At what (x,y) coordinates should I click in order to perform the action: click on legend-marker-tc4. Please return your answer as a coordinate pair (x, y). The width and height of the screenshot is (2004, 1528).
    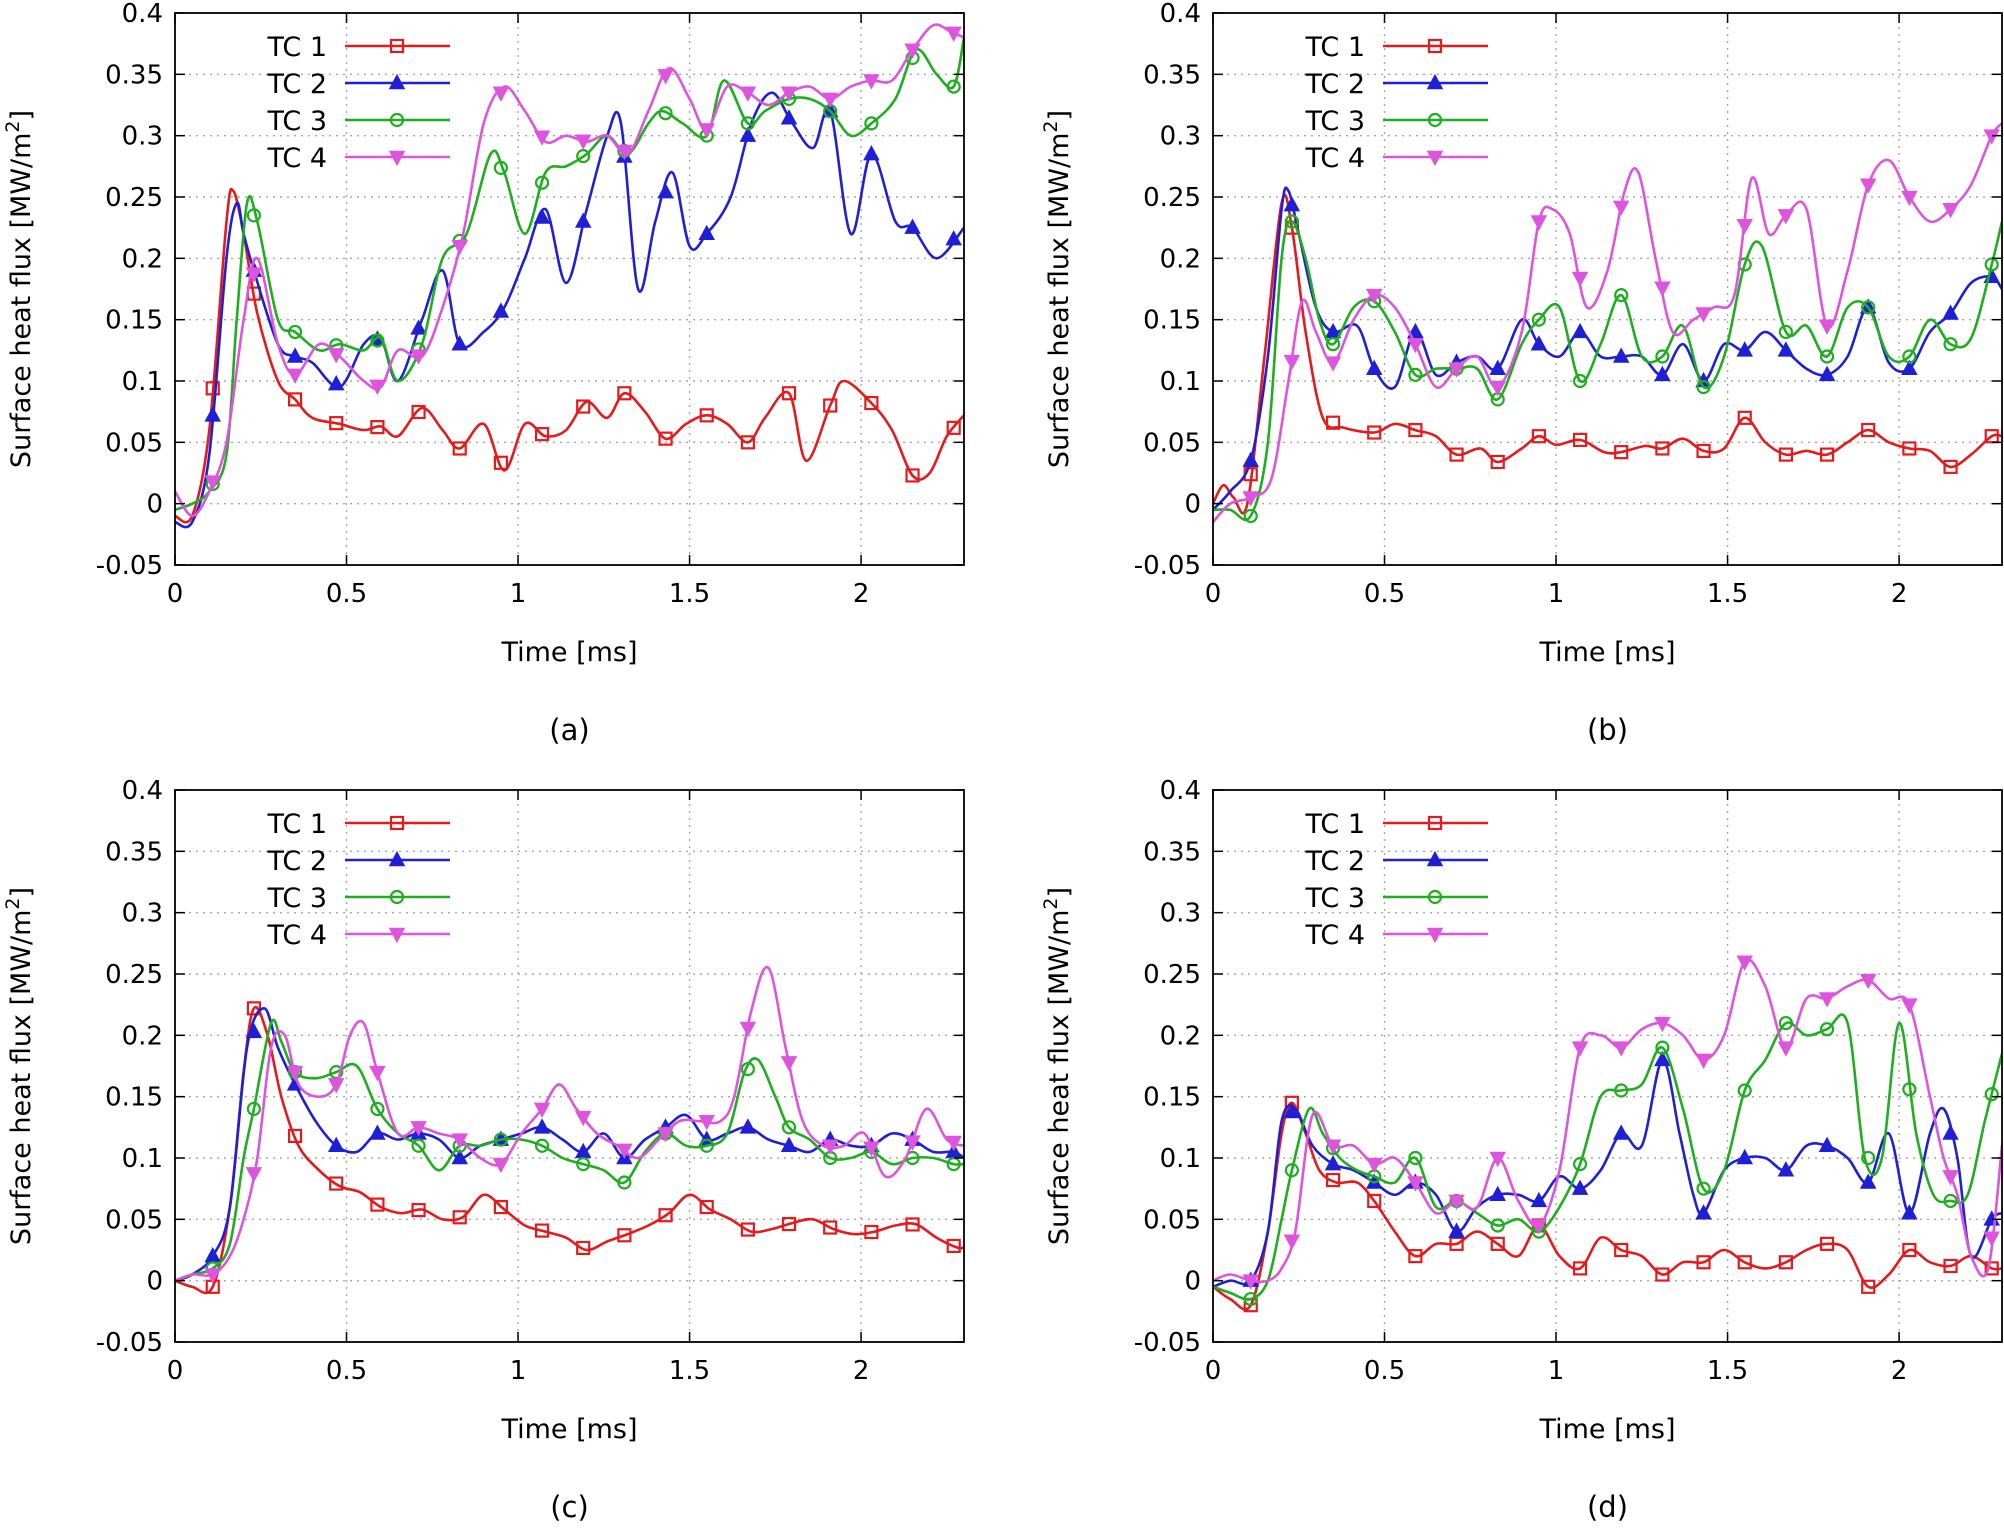
    Looking at the image, I should click on (1435, 935).